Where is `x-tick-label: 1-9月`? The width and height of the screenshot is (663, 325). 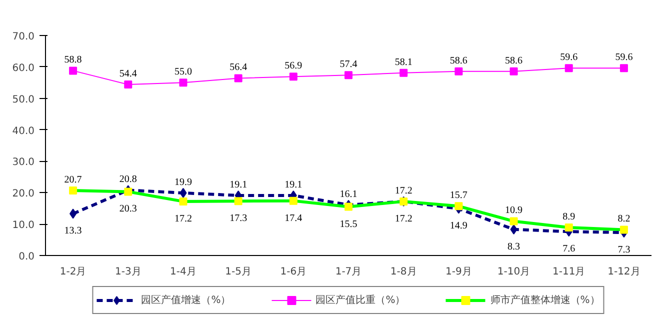 x-tick-label: 1-9月 is located at coordinates (459, 272).